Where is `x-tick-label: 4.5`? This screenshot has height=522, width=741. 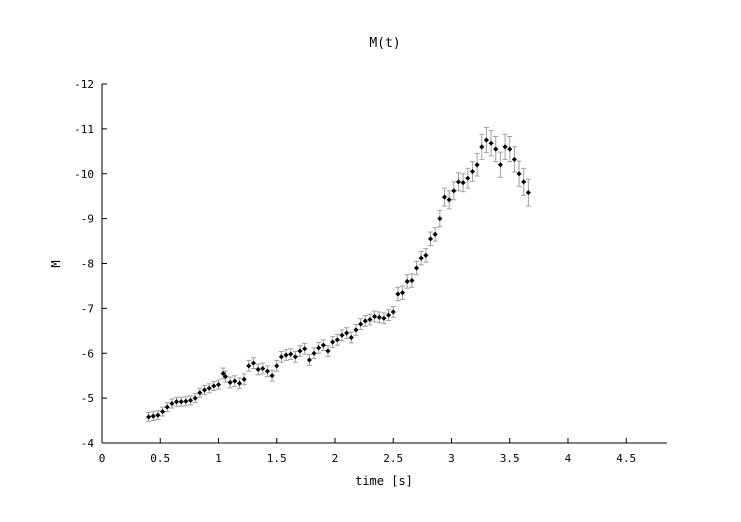 x-tick-label: 4.5 is located at coordinates (626, 458).